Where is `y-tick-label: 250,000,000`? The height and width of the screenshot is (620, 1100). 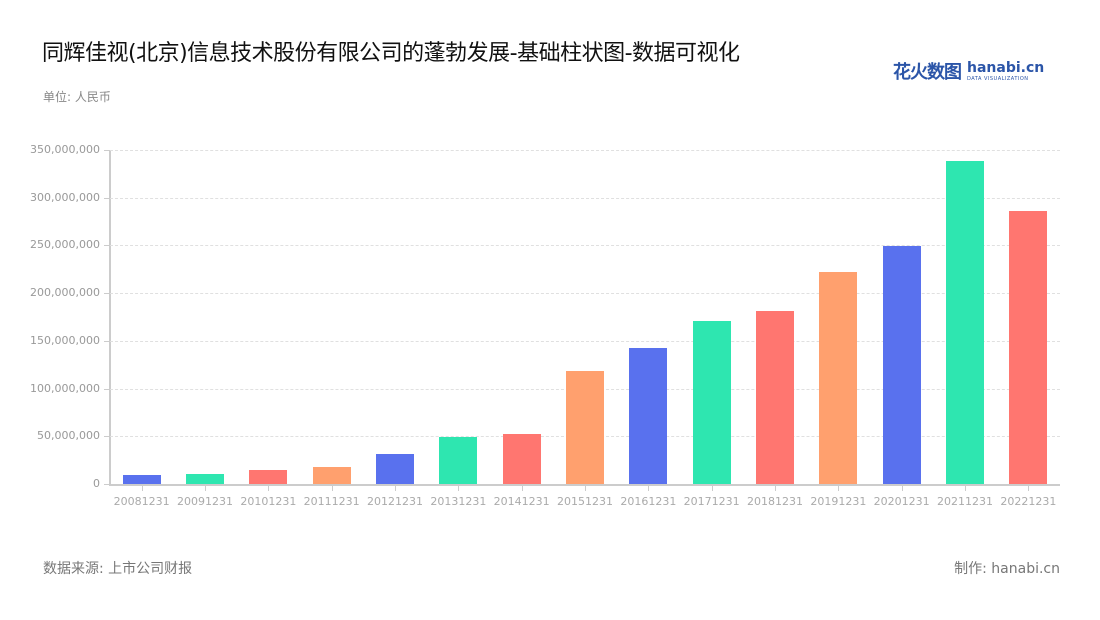 y-tick-label: 250,000,000 is located at coordinates (65, 245).